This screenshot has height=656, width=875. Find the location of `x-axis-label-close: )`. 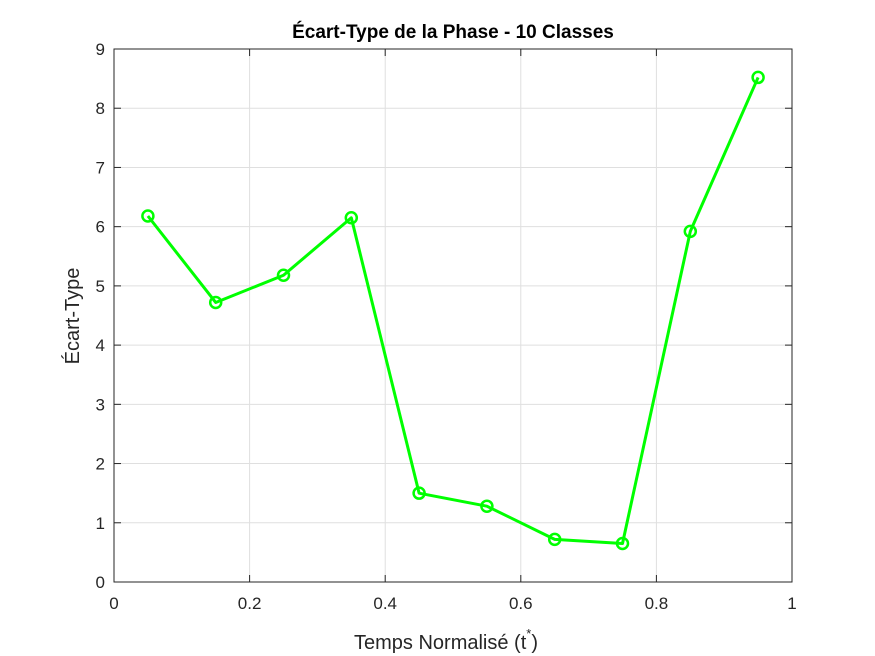

x-axis-label-close: ) is located at coordinates (534, 643).